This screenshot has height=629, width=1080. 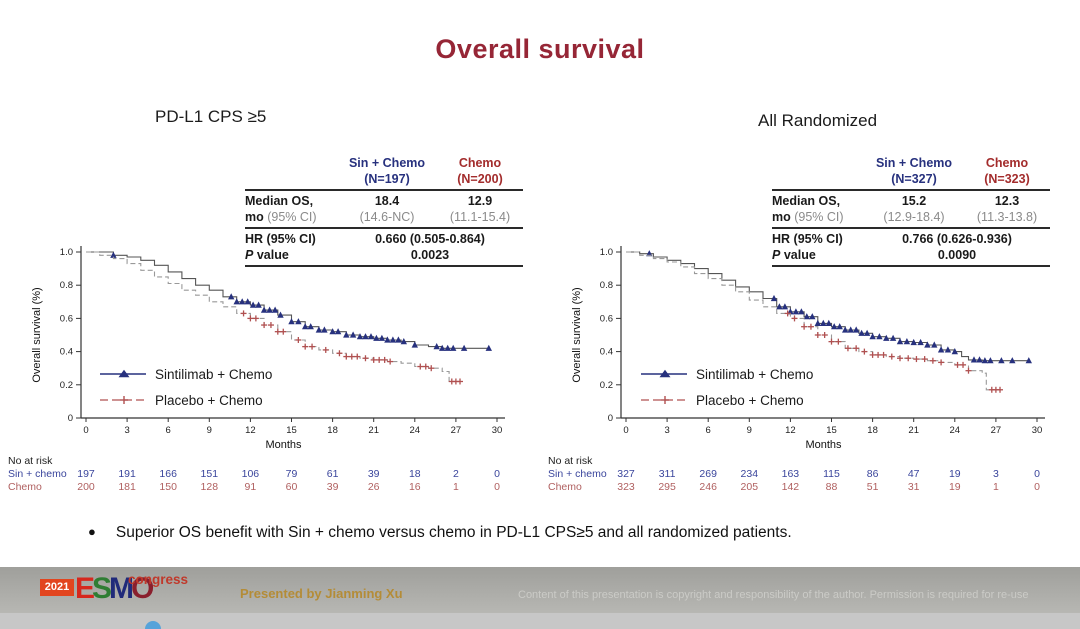 I want to click on p-label: P, so click(x=776, y=255).